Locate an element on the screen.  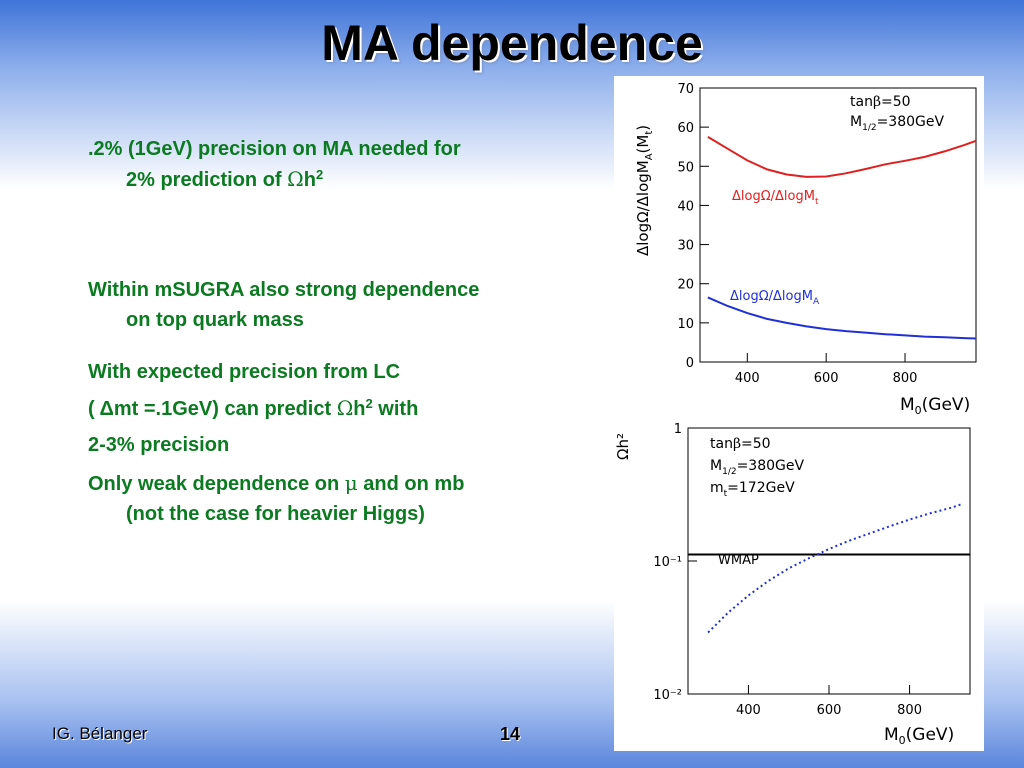
chart-1-ytick-label: 70 is located at coordinates (685, 89).